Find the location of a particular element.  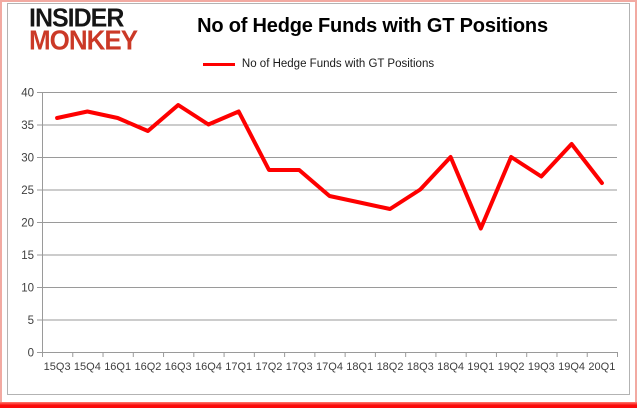

x-axis-label: 17Q4 is located at coordinates (329, 367).